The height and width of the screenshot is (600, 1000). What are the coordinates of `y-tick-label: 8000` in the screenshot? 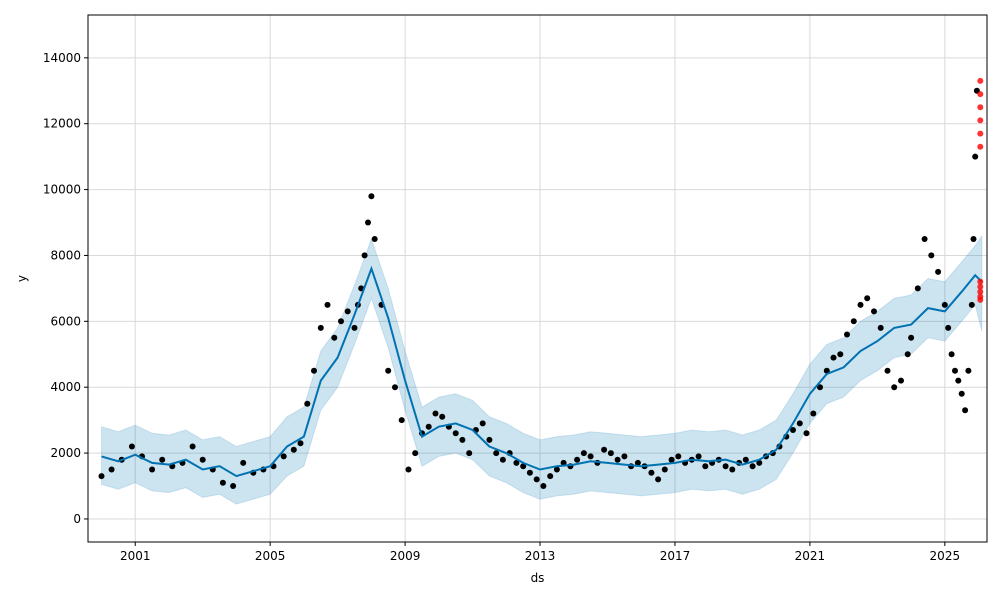 It's located at (65, 255).